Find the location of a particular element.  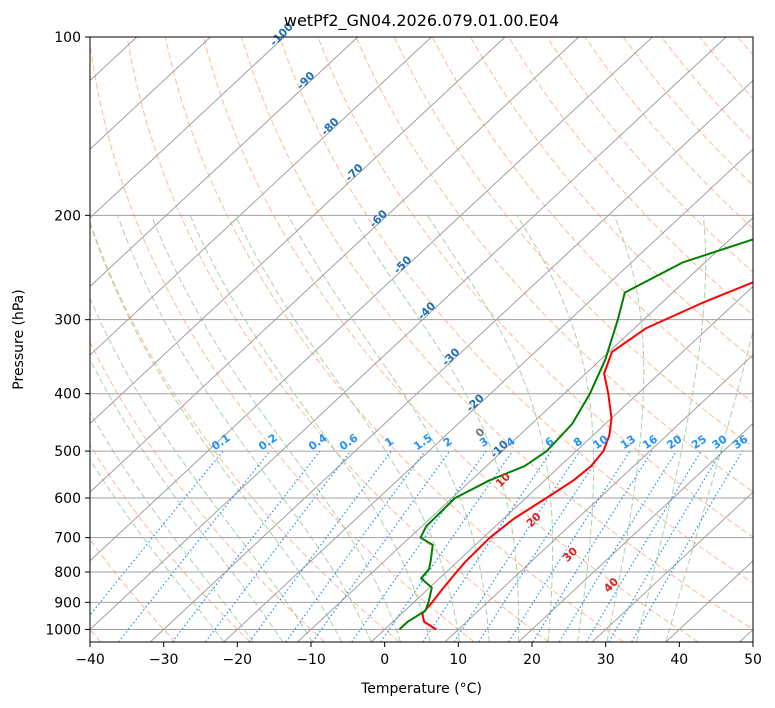

y-tick-label: 800 is located at coordinates (67, 573).